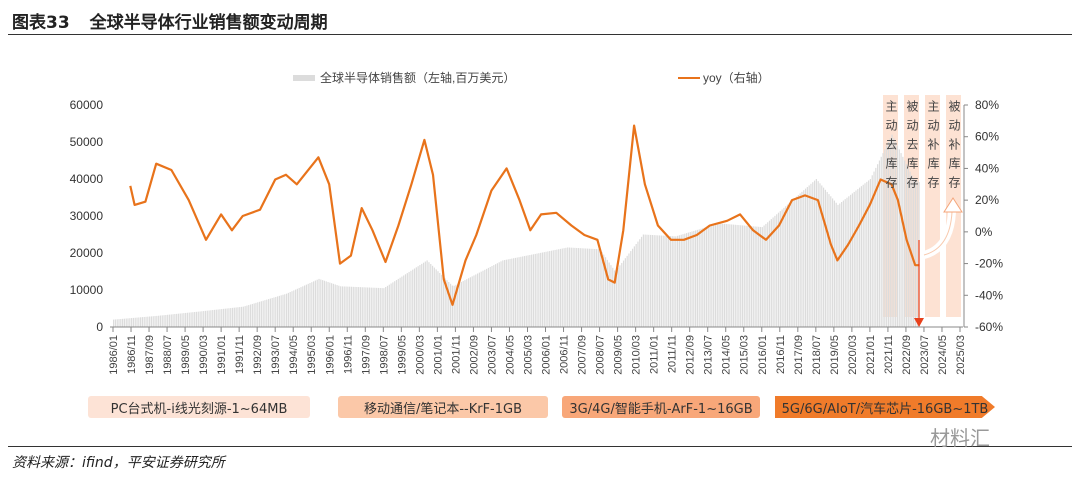  Describe the element at coordinates (891, 147) in the screenshot. I see `cycle-label-active-destocking: 主动去库存` at that location.